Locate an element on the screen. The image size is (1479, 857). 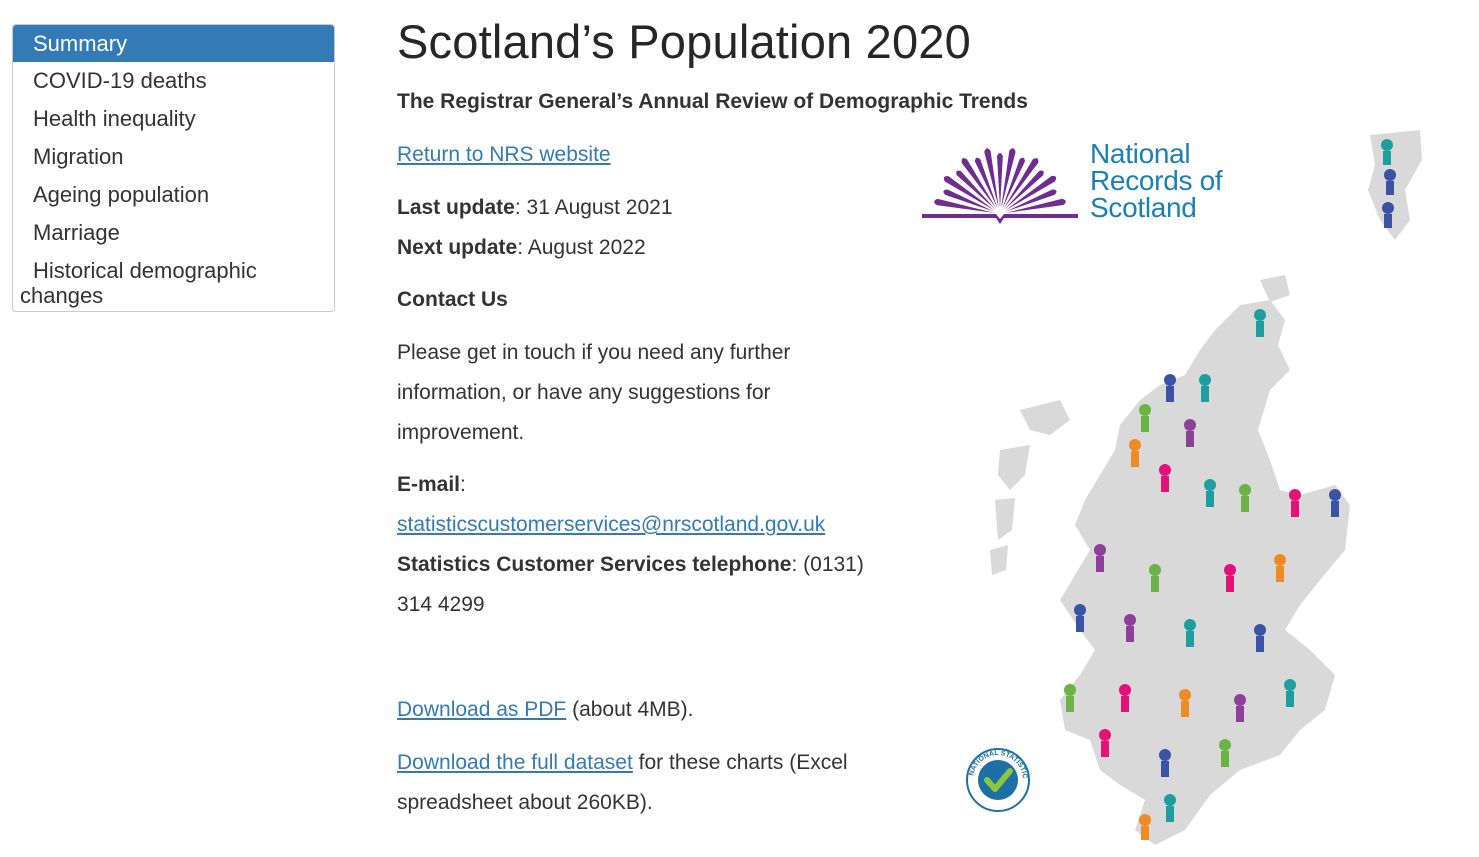
pdf-row: Download as PDF (about 4MB). is located at coordinates (545, 710).